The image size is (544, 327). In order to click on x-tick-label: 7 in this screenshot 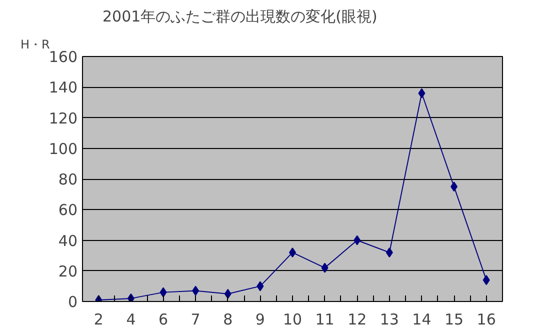, I will do `click(195, 318)`.